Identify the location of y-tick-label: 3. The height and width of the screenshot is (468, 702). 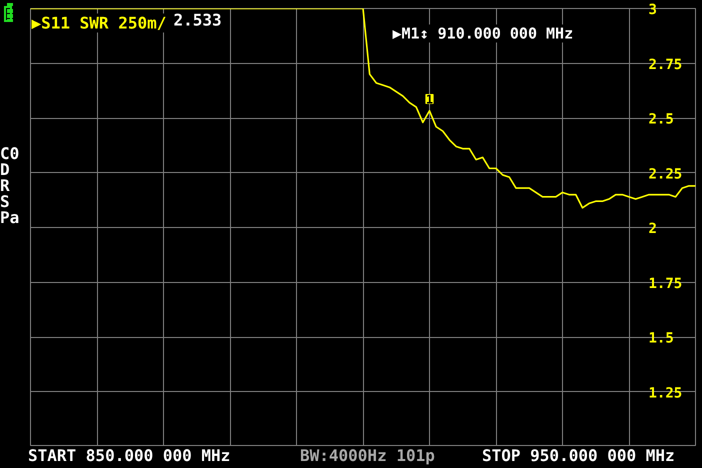
(652, 10).